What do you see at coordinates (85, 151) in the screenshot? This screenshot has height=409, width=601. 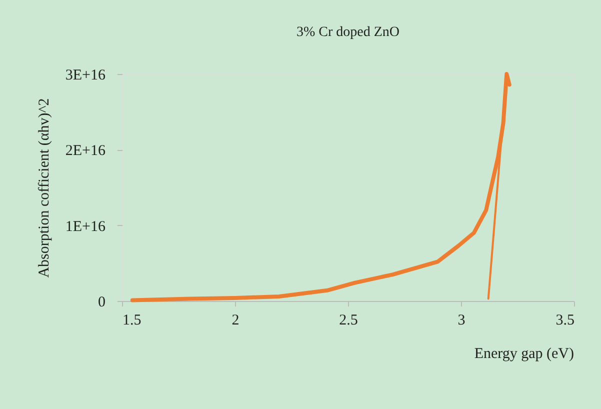 I see `y-tick-label: 2E+16` at bounding box center [85, 151].